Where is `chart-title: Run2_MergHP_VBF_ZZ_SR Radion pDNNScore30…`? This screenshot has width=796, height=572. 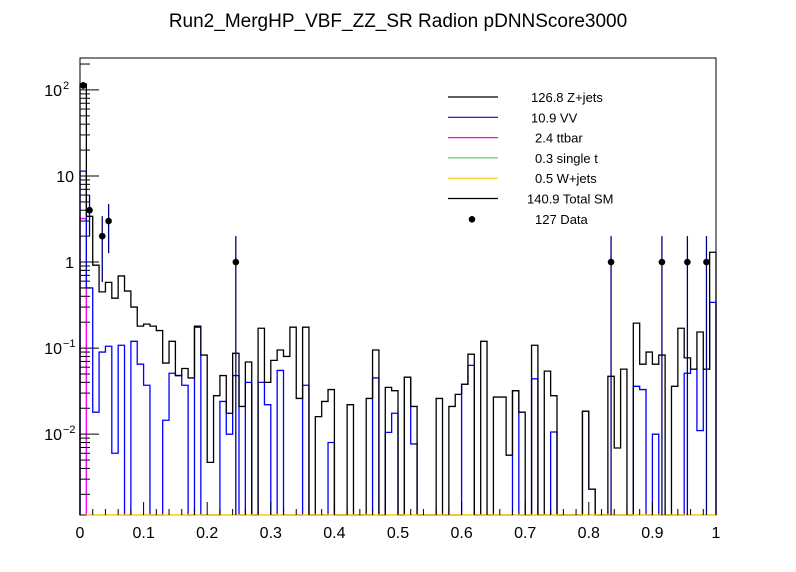
chart-title: Run2_MergHP_VBF_ZZ_SR Radion pDNNScore30… is located at coordinates (398, 21).